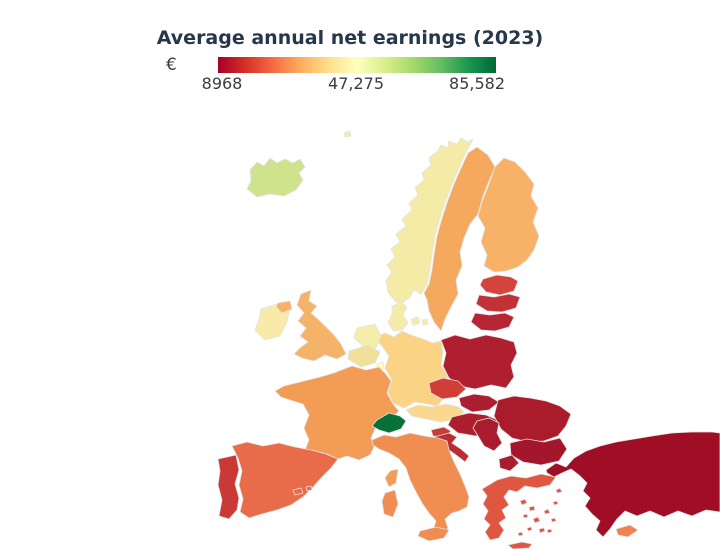 The image size is (720, 551). I want to click on country-iceland, so click(276, 177).